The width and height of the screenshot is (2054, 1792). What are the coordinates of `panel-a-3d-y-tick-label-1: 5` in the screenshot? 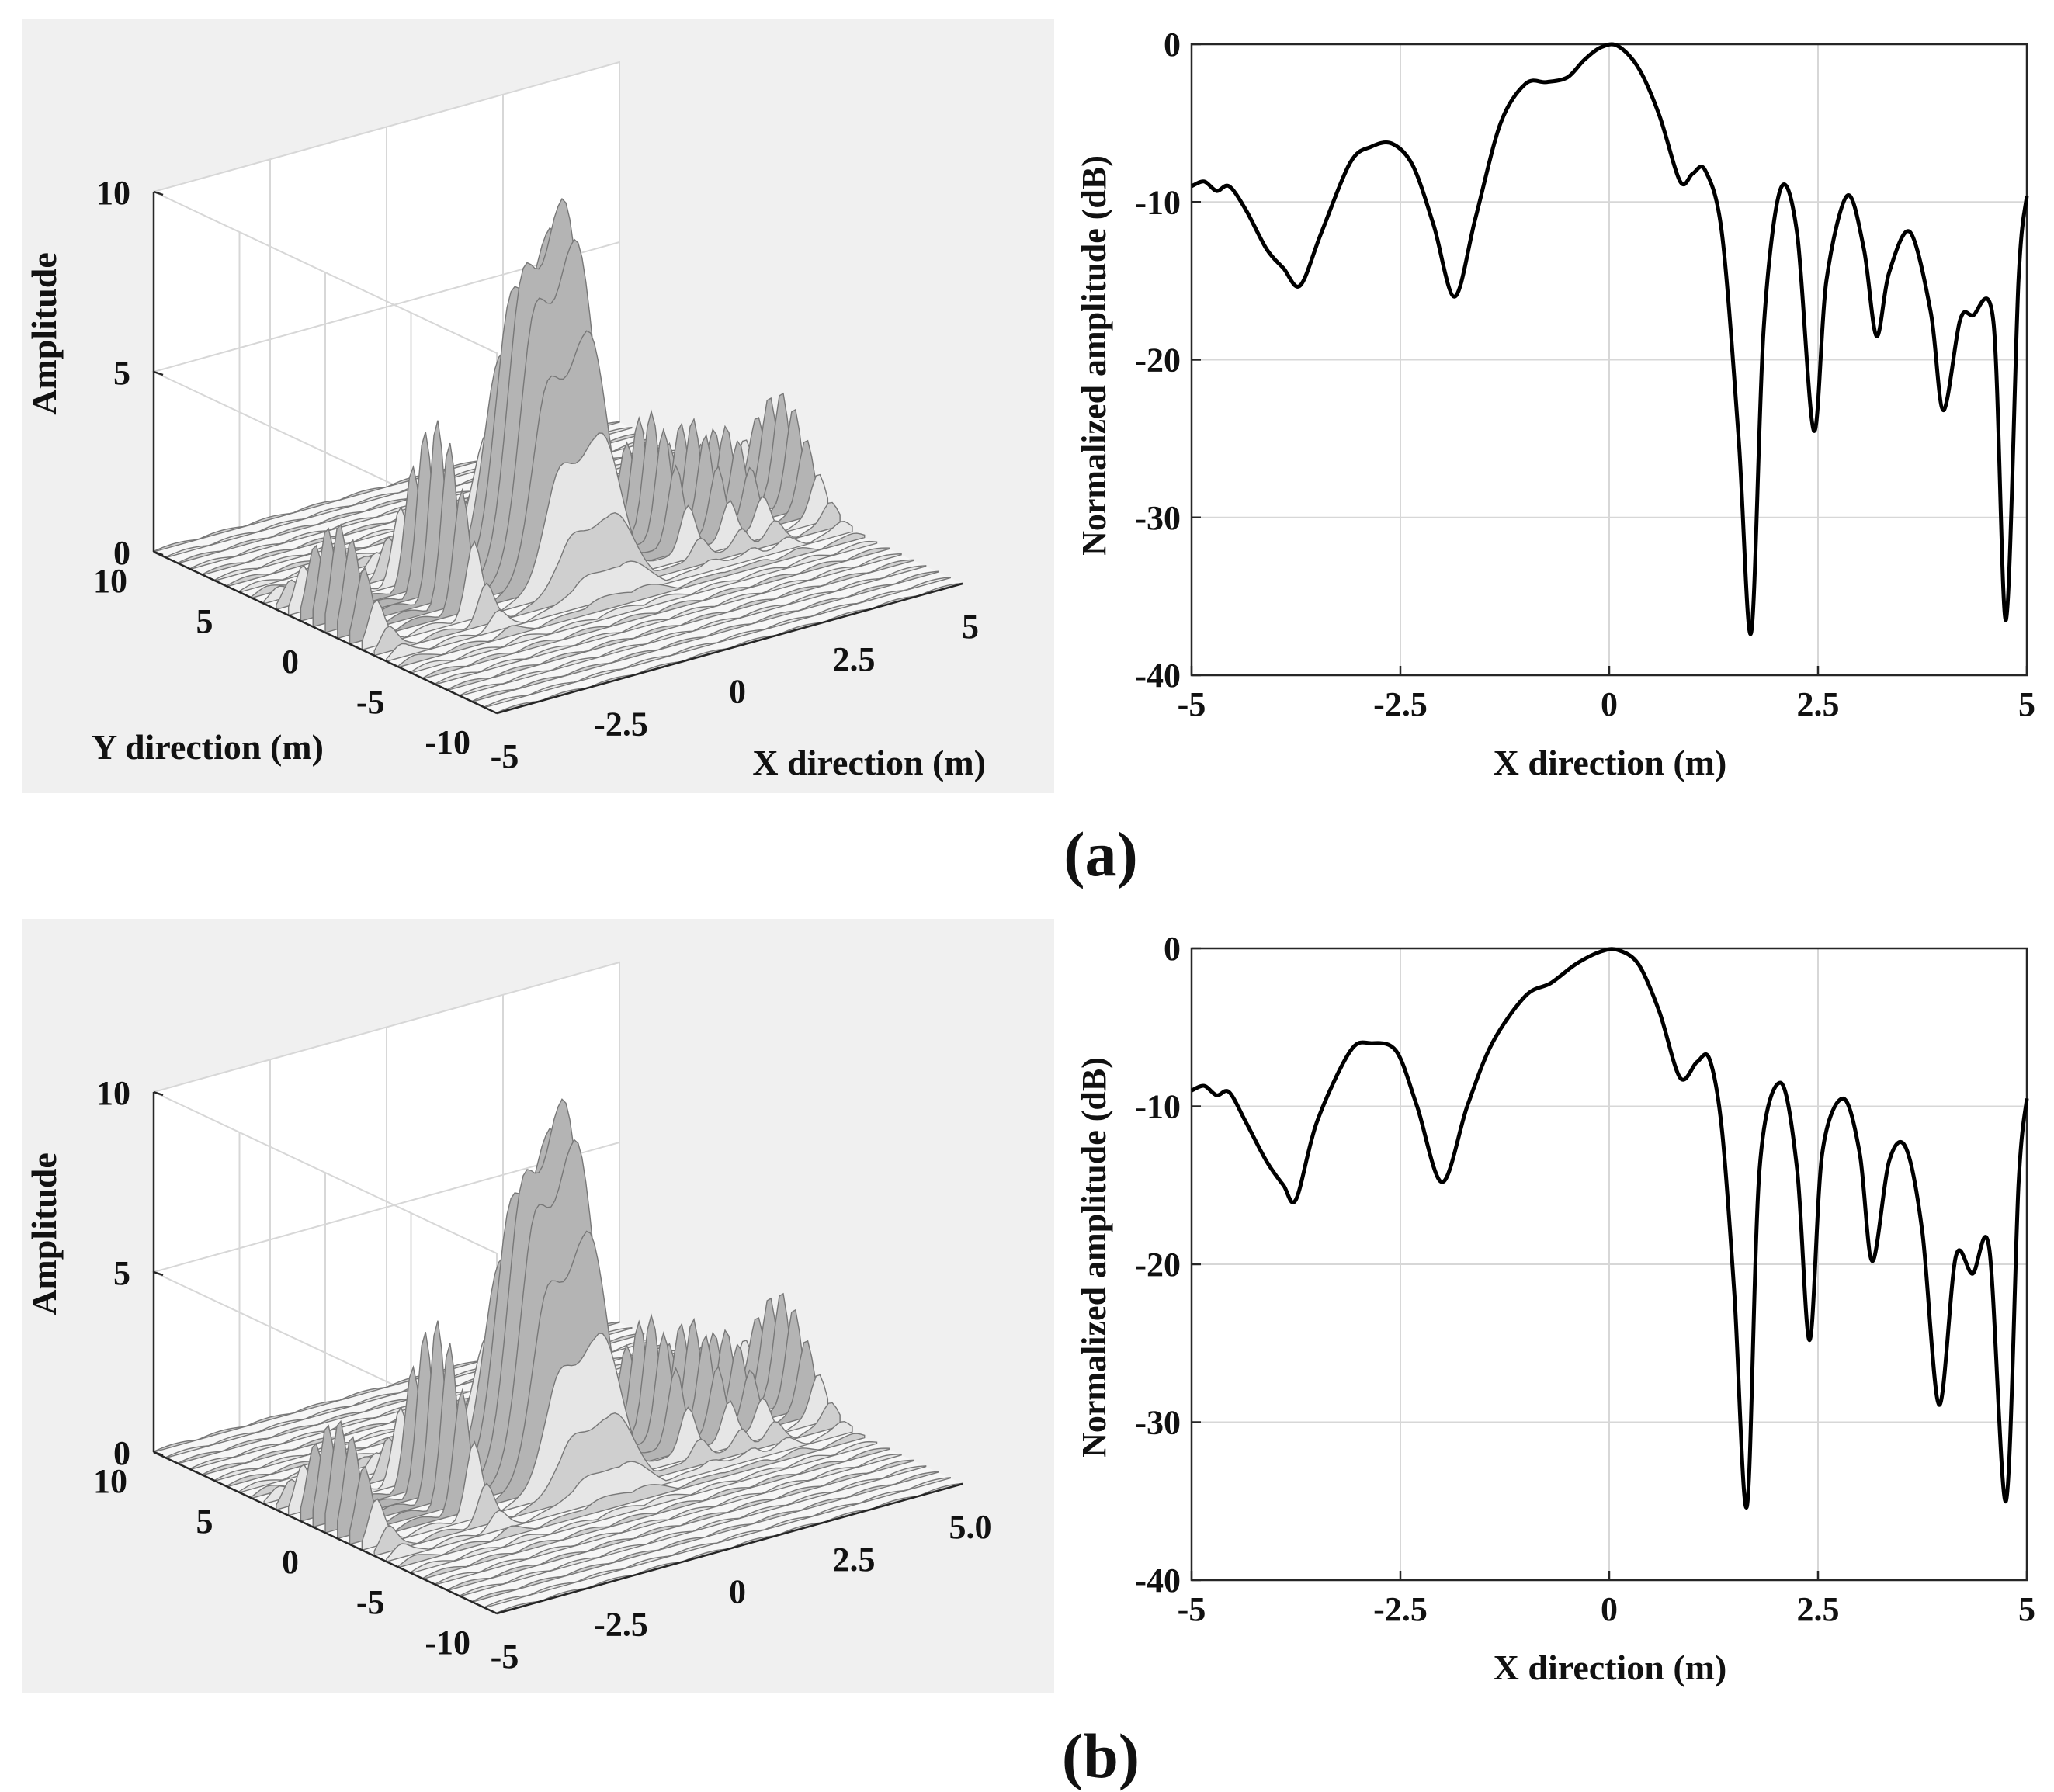 It's located at (204, 621).